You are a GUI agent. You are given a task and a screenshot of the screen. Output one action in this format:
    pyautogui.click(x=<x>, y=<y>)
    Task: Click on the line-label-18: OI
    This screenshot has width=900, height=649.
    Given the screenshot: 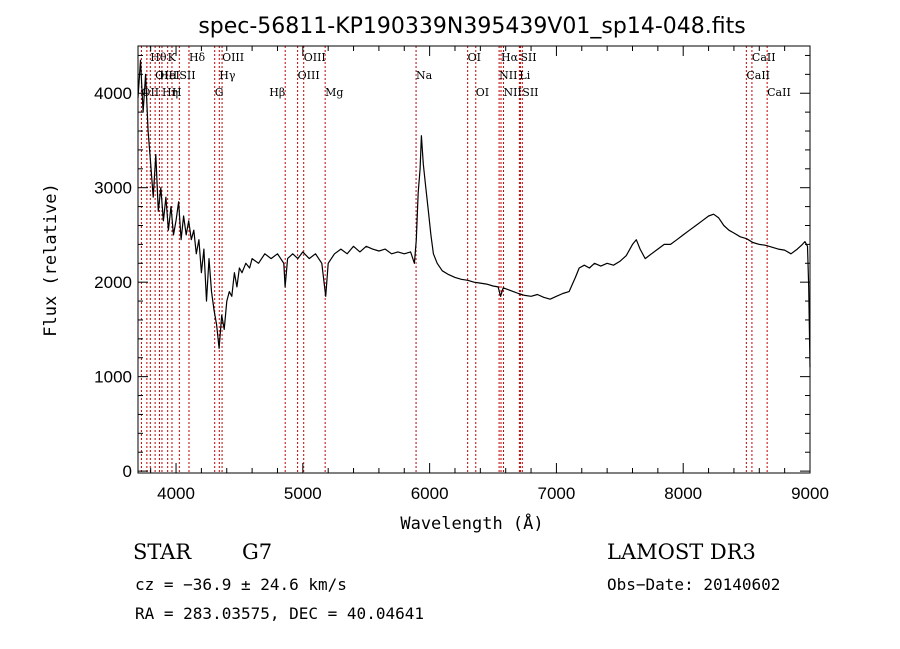 What is the action you would take?
    pyautogui.click(x=474, y=57)
    